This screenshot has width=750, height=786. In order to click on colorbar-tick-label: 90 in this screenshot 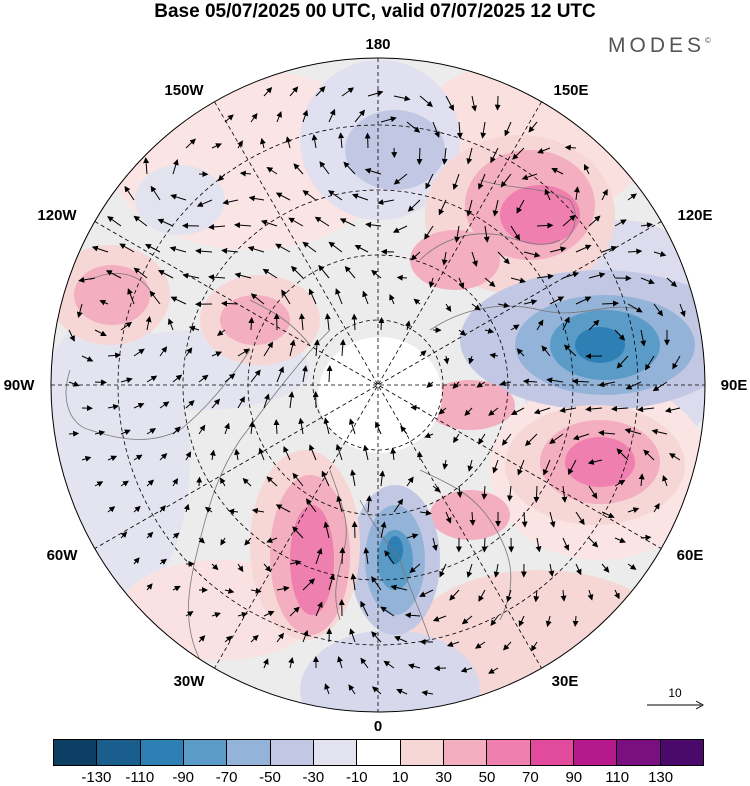, I will do `click(573, 777)`.